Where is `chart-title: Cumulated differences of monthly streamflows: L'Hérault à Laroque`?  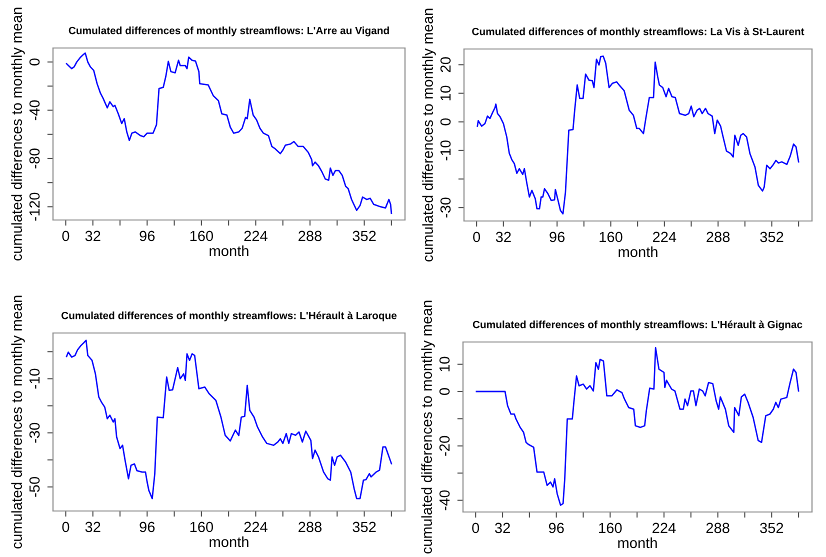 chart-title: Cumulated differences of monthly streamflows: L'Hérault à Laroque is located at coordinates (229, 316).